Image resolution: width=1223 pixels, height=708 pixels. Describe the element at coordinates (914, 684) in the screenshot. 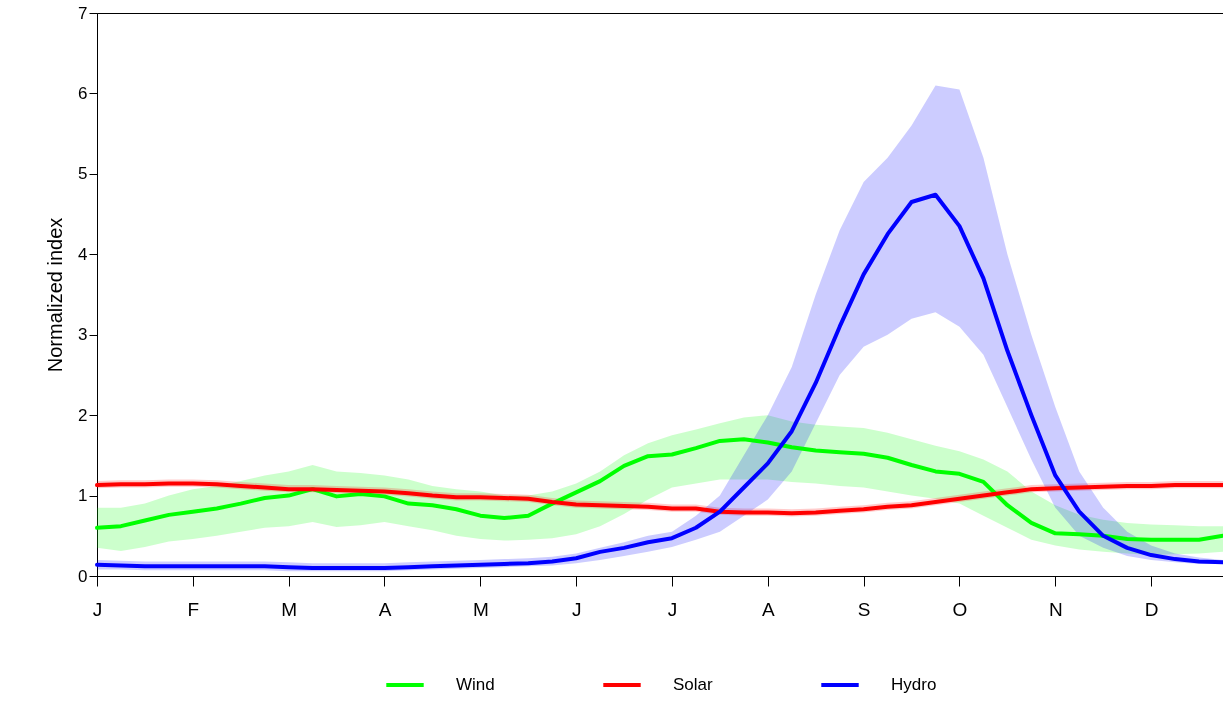

I see `legend-label: Hydro` at that location.